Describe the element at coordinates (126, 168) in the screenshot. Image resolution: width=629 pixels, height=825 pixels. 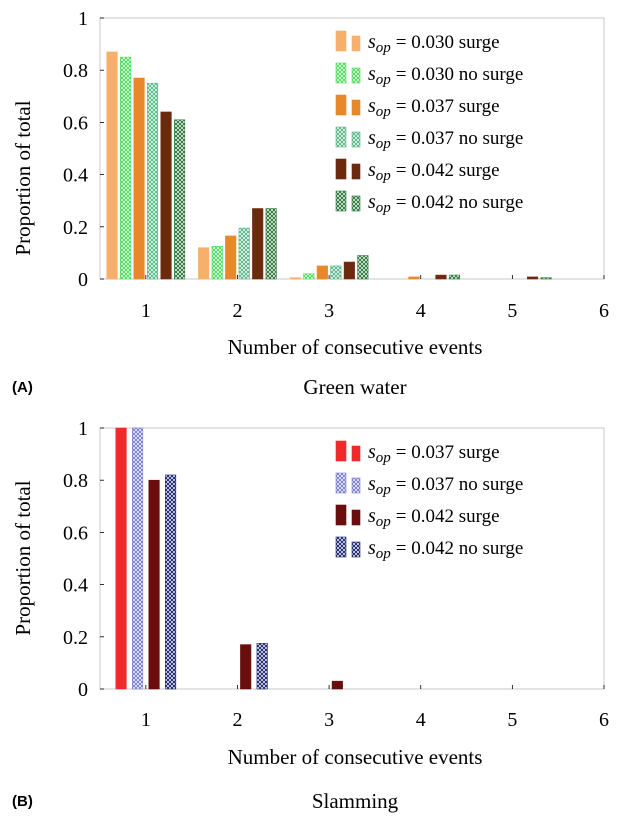
I see `bar-a-s1-c1` at that location.